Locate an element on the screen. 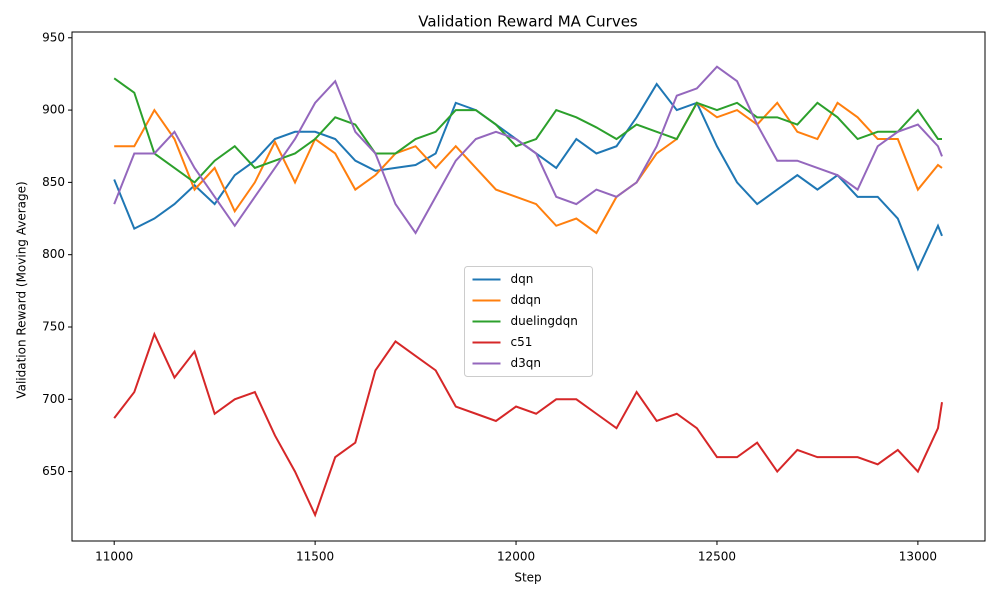 This screenshot has height=604, width=1000. x-axis-label: Step is located at coordinates (527, 578).